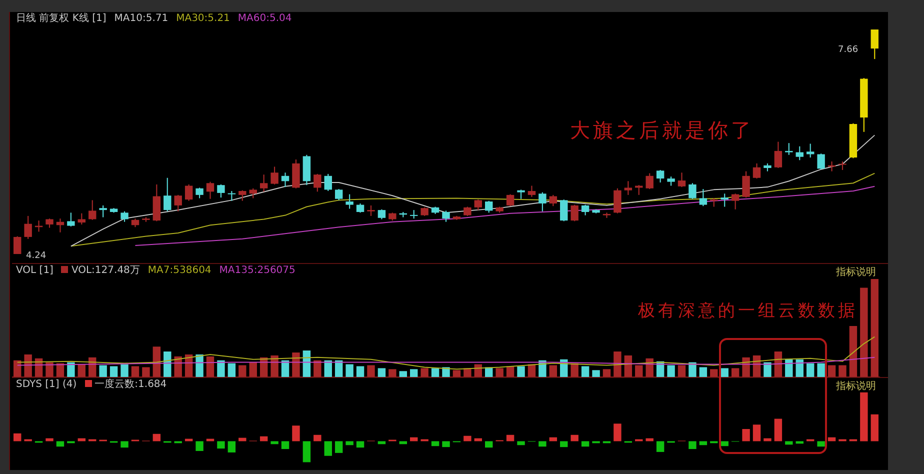 This screenshot has width=924, height=474. What do you see at coordinates (141, 18) in the screenshot?
I see `text: MA10:5.71` at bounding box center [141, 18].